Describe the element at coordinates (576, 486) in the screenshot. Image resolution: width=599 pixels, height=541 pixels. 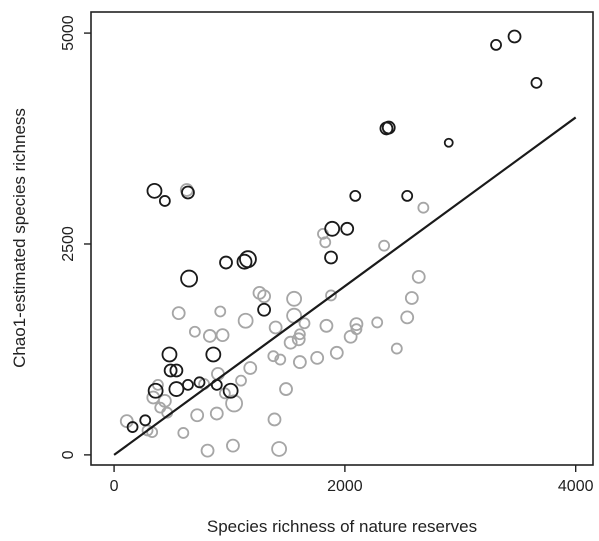
I see `x-tick-label: 4000` at that location.